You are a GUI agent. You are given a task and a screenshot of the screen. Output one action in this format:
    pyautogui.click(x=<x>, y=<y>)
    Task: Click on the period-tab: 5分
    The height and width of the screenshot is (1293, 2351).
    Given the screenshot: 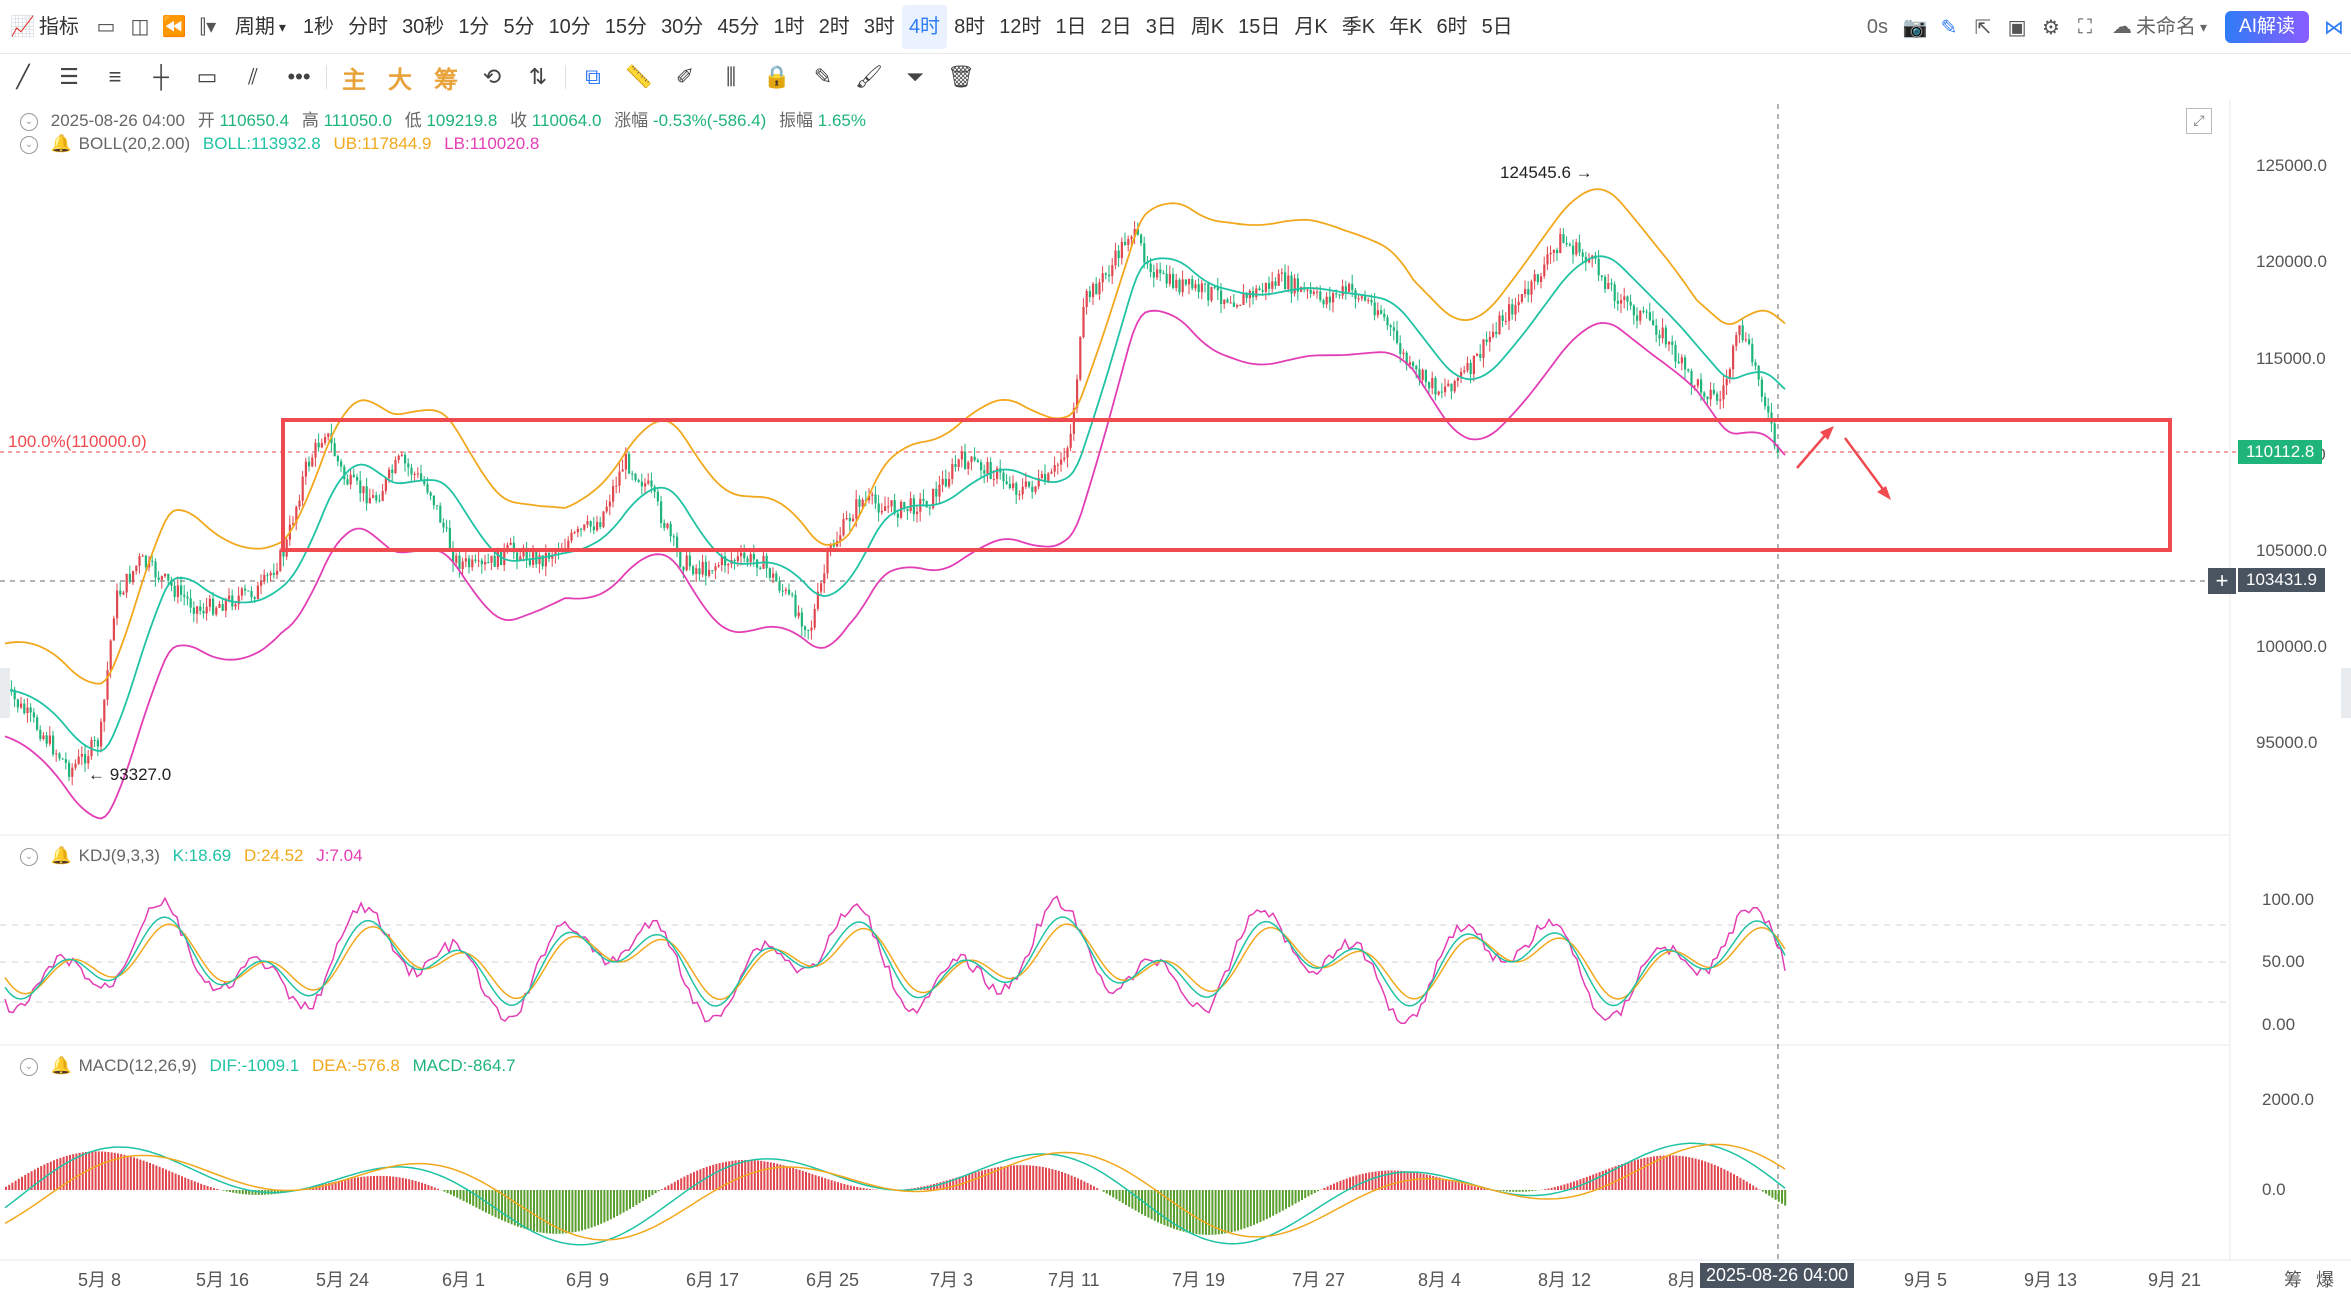 What is the action you would take?
    pyautogui.click(x=519, y=26)
    